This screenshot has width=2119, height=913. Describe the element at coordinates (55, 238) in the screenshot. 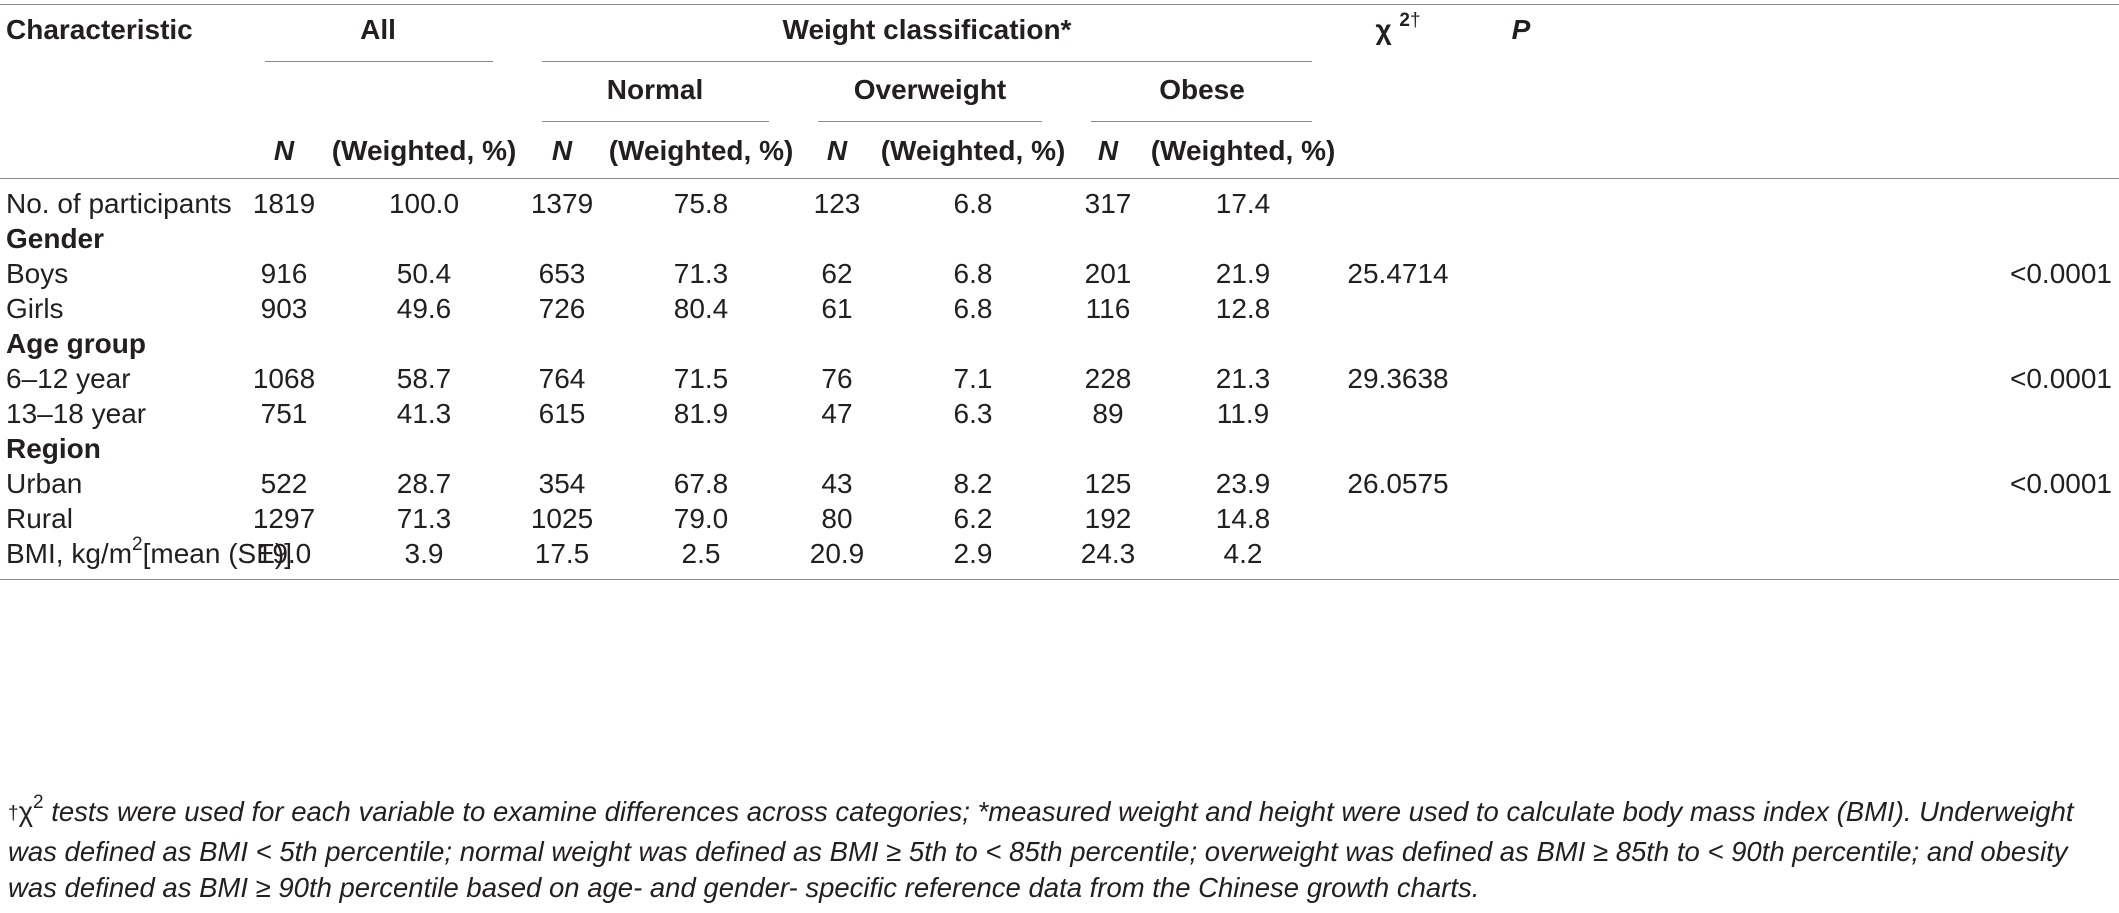

I see `section-heading: Gender` at that location.